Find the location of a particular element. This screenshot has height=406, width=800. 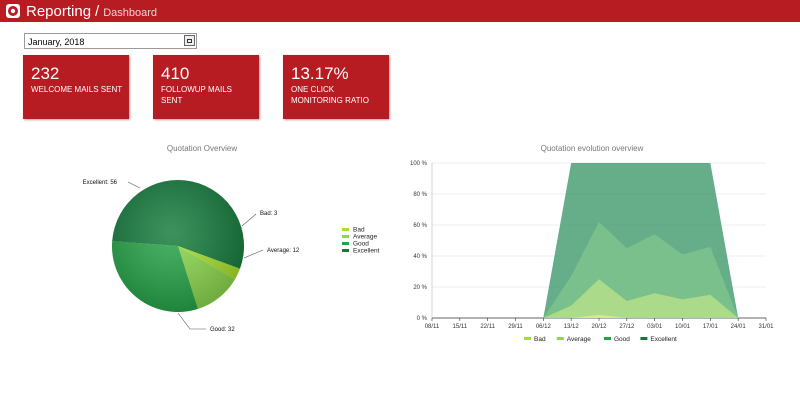

area-series is located at coordinates (585, 240).